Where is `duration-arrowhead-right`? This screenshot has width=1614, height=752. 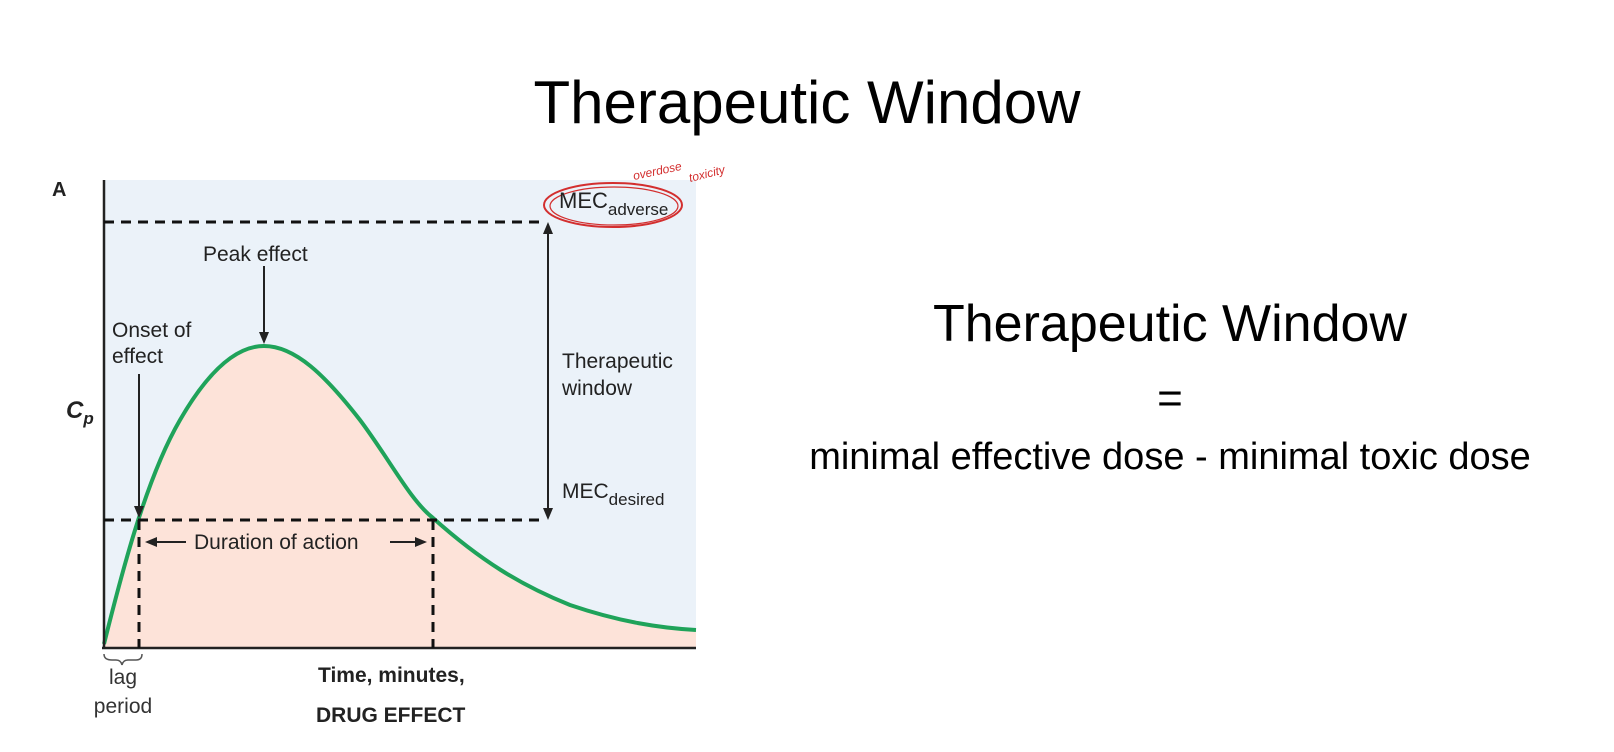
duration-arrowhead-right is located at coordinates (421, 542).